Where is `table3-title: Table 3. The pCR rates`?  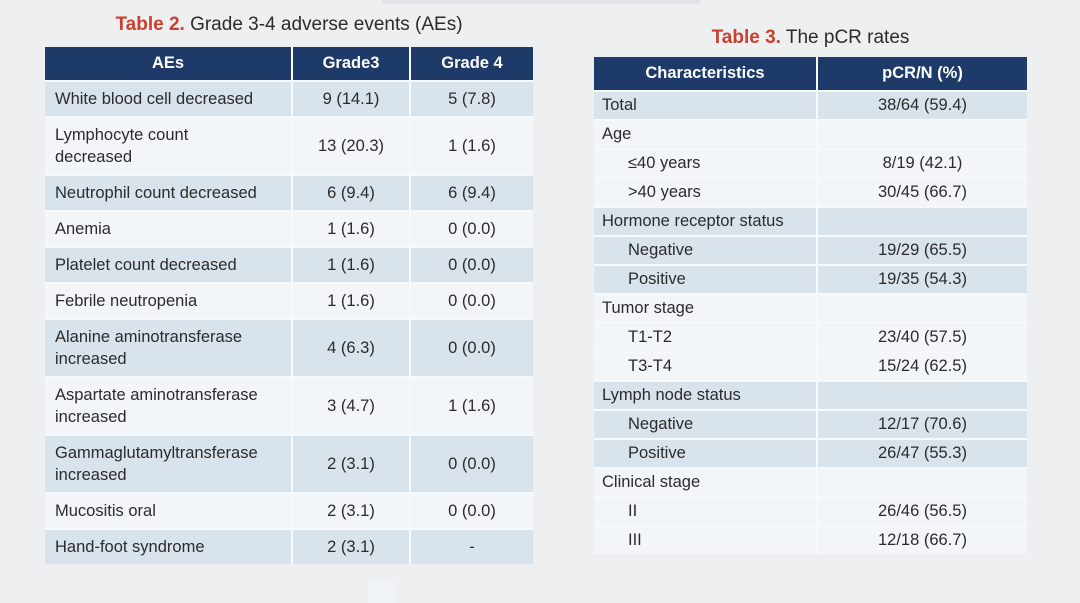
table3-title: Table 3. The pCR rates is located at coordinates (810, 37).